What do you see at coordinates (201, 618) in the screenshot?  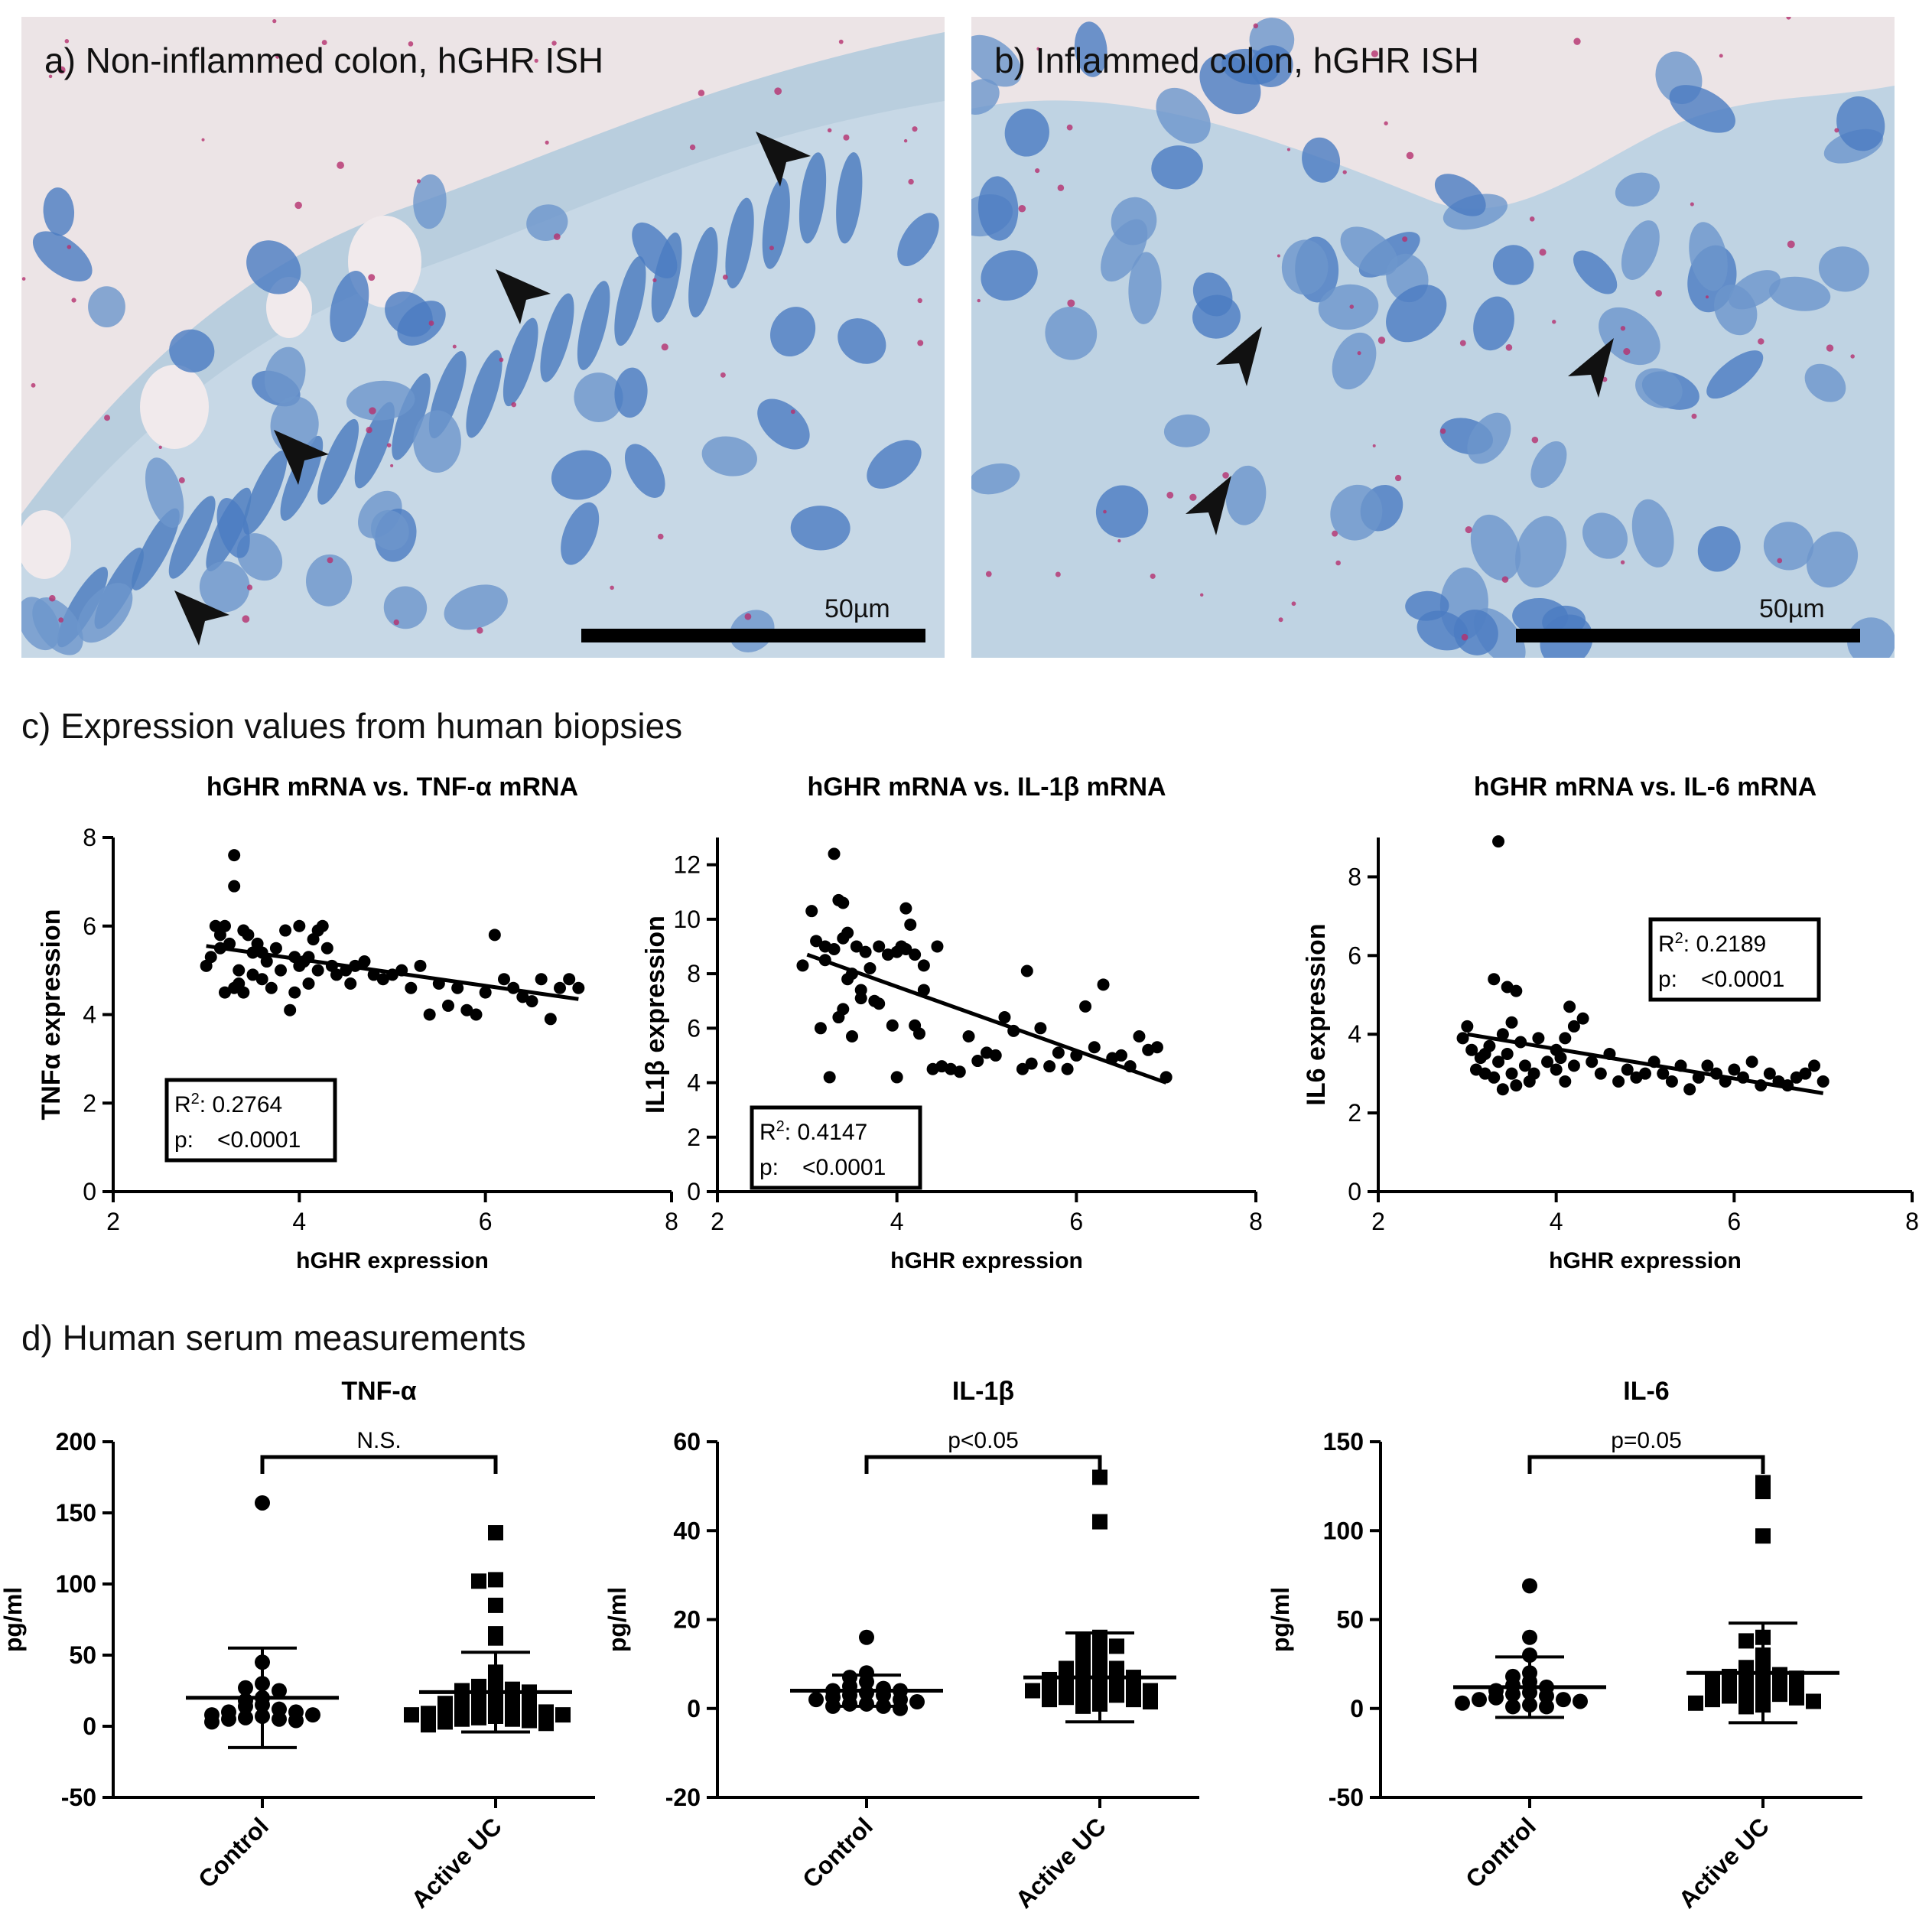 I see `arrow-icon` at bounding box center [201, 618].